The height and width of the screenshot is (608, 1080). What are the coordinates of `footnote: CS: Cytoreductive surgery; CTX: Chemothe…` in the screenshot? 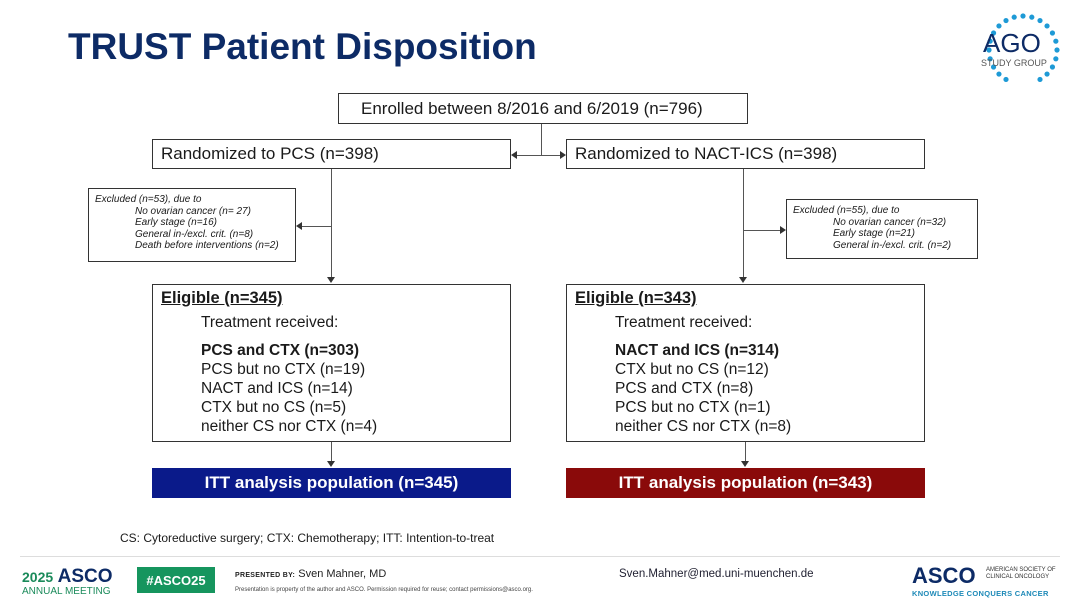 It's located at (307, 538).